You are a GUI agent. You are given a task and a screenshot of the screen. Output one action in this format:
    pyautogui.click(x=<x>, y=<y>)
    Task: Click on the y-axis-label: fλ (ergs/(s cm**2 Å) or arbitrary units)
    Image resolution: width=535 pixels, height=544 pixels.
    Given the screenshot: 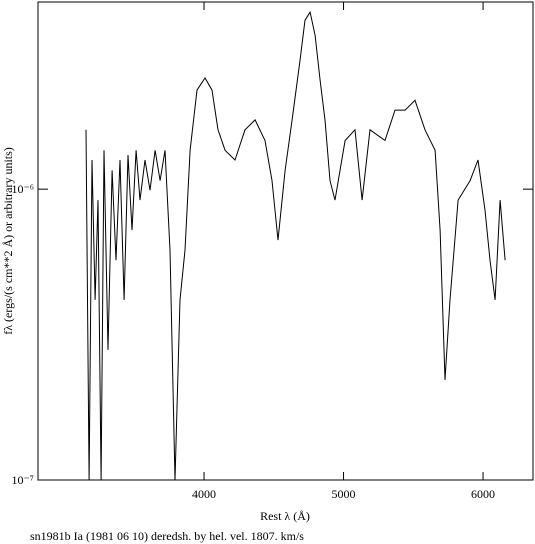 What is the action you would take?
    pyautogui.click(x=8, y=241)
    